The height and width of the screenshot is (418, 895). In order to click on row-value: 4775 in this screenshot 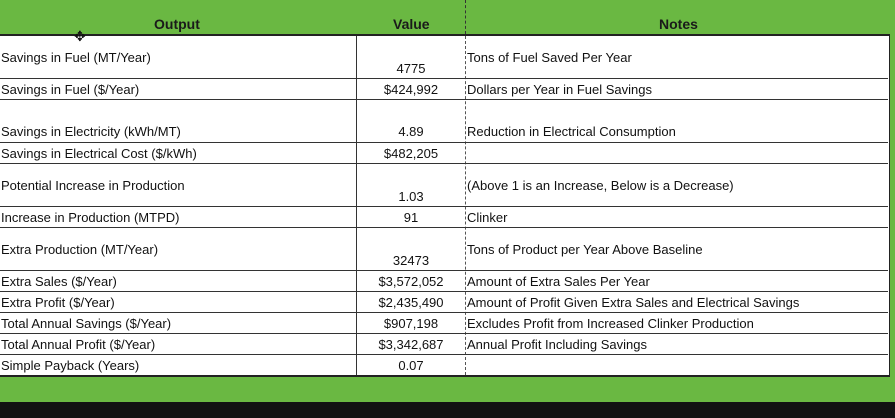, I will do `click(411, 68)`.